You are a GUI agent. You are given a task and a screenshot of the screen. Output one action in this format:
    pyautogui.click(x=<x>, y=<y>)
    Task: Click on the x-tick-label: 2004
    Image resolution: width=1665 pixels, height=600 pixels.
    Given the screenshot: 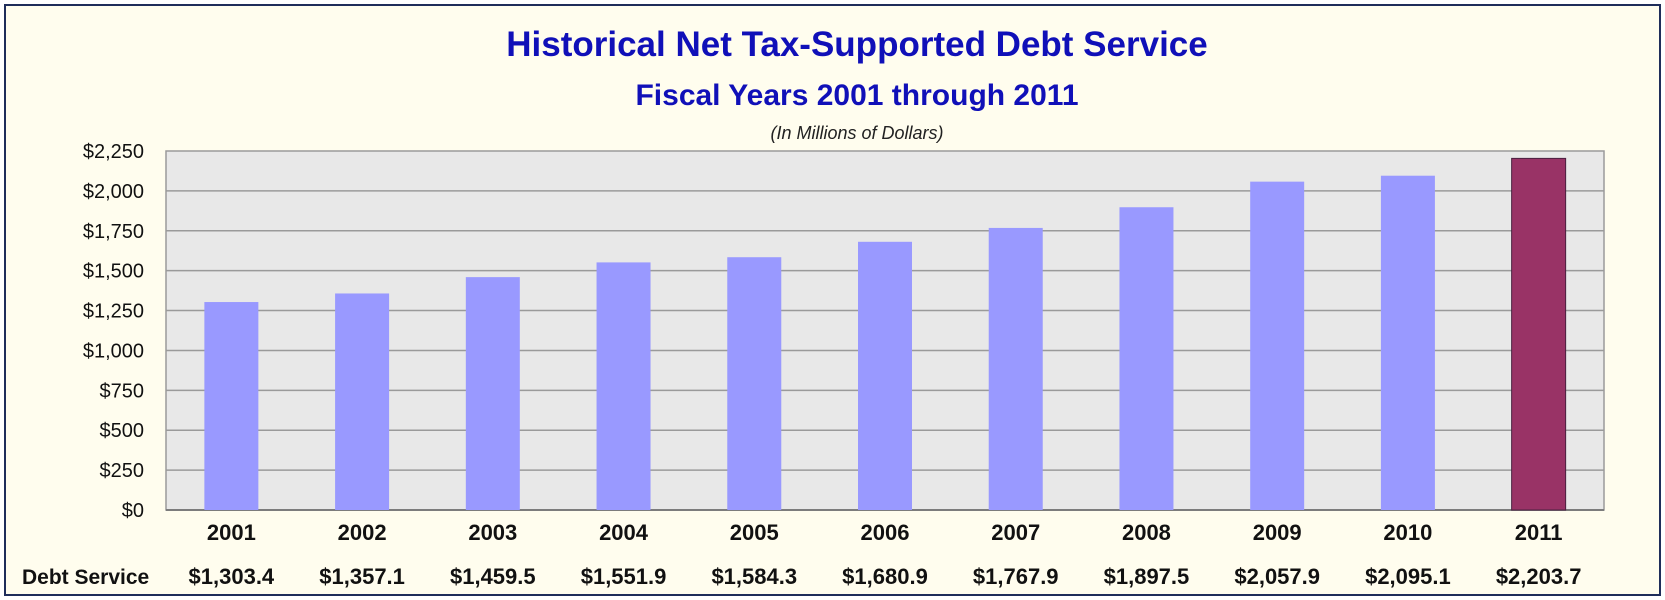 What is the action you would take?
    pyautogui.click(x=624, y=532)
    